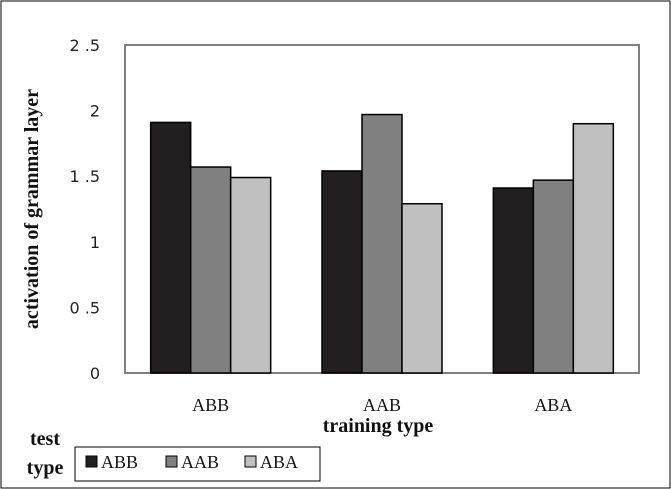 Image resolution: width=671 pixels, height=489 pixels. Describe the element at coordinates (84, 209) in the screenshot. I see `y-tick-labels: 0 0 .5 1 1 .5 2 2 .5` at that location.